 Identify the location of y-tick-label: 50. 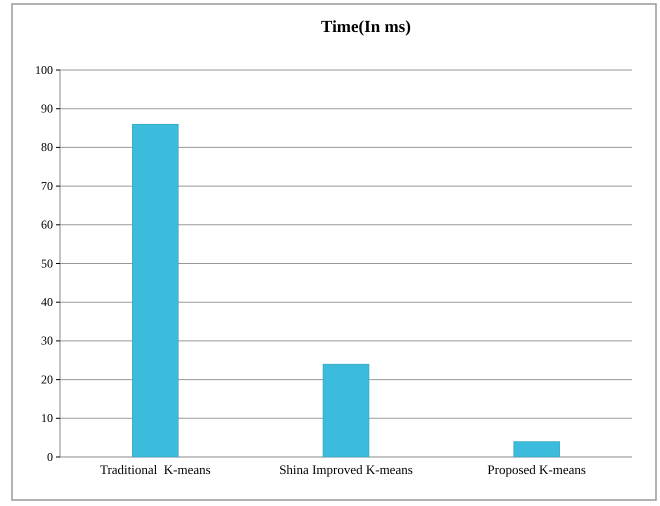
(47, 263).